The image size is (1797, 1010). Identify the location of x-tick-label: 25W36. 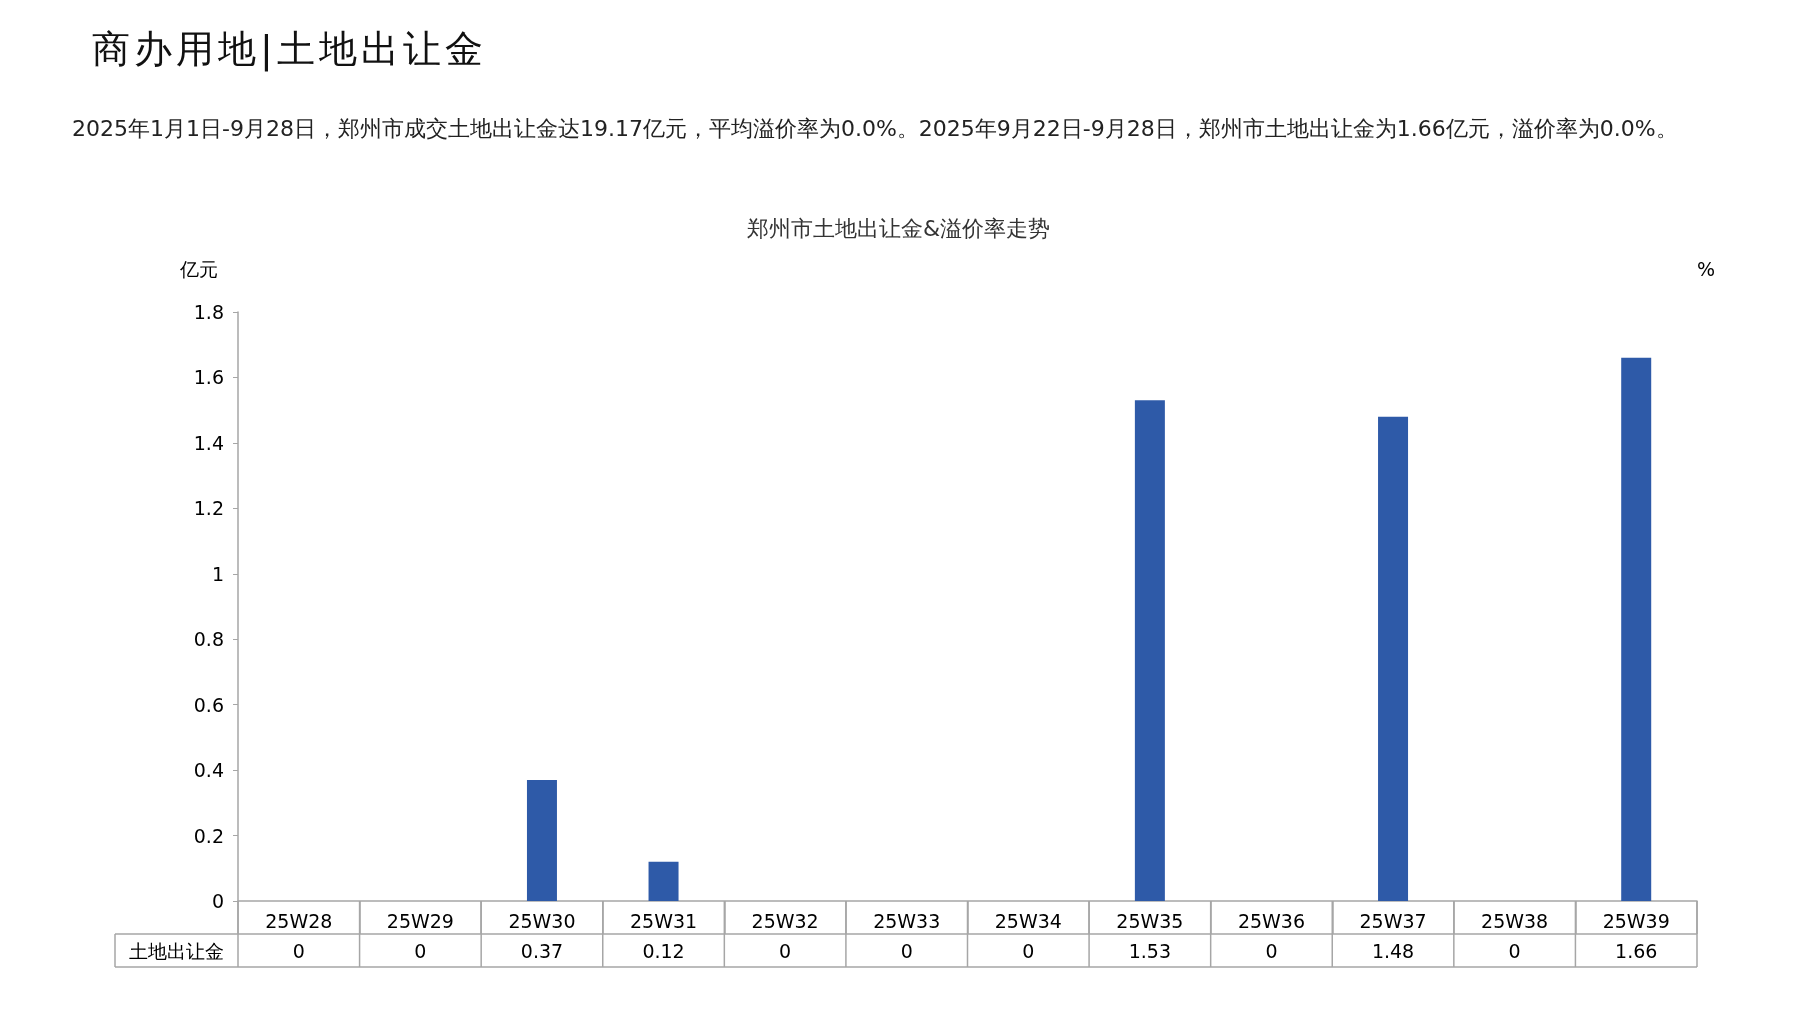
(1271, 920).